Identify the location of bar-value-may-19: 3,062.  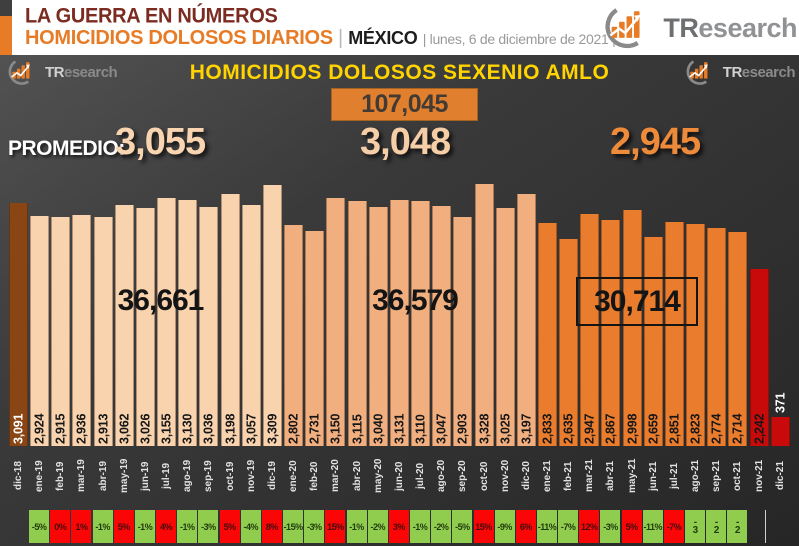
(124, 428).